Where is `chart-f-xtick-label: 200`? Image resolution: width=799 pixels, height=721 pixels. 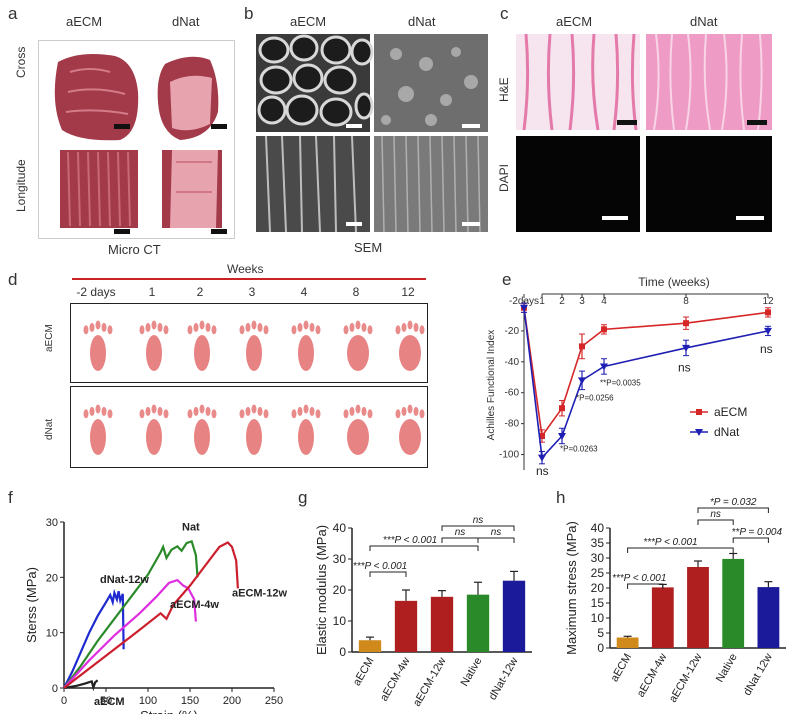 chart-f-xtick-label: 200 is located at coordinates (232, 701).